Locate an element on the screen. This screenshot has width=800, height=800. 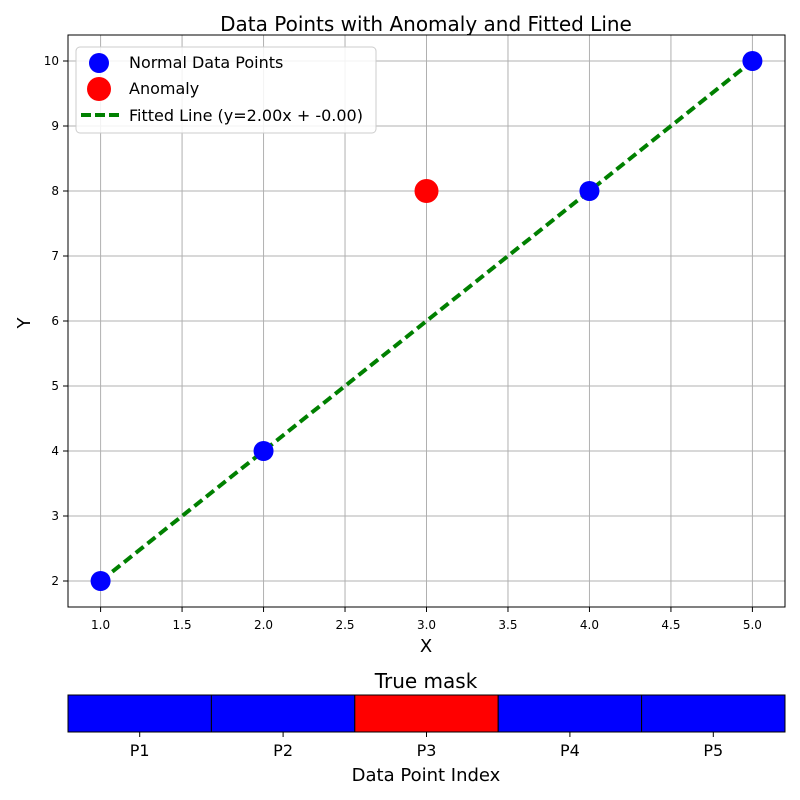
y-tick-label: 7 is located at coordinates (55, 256).